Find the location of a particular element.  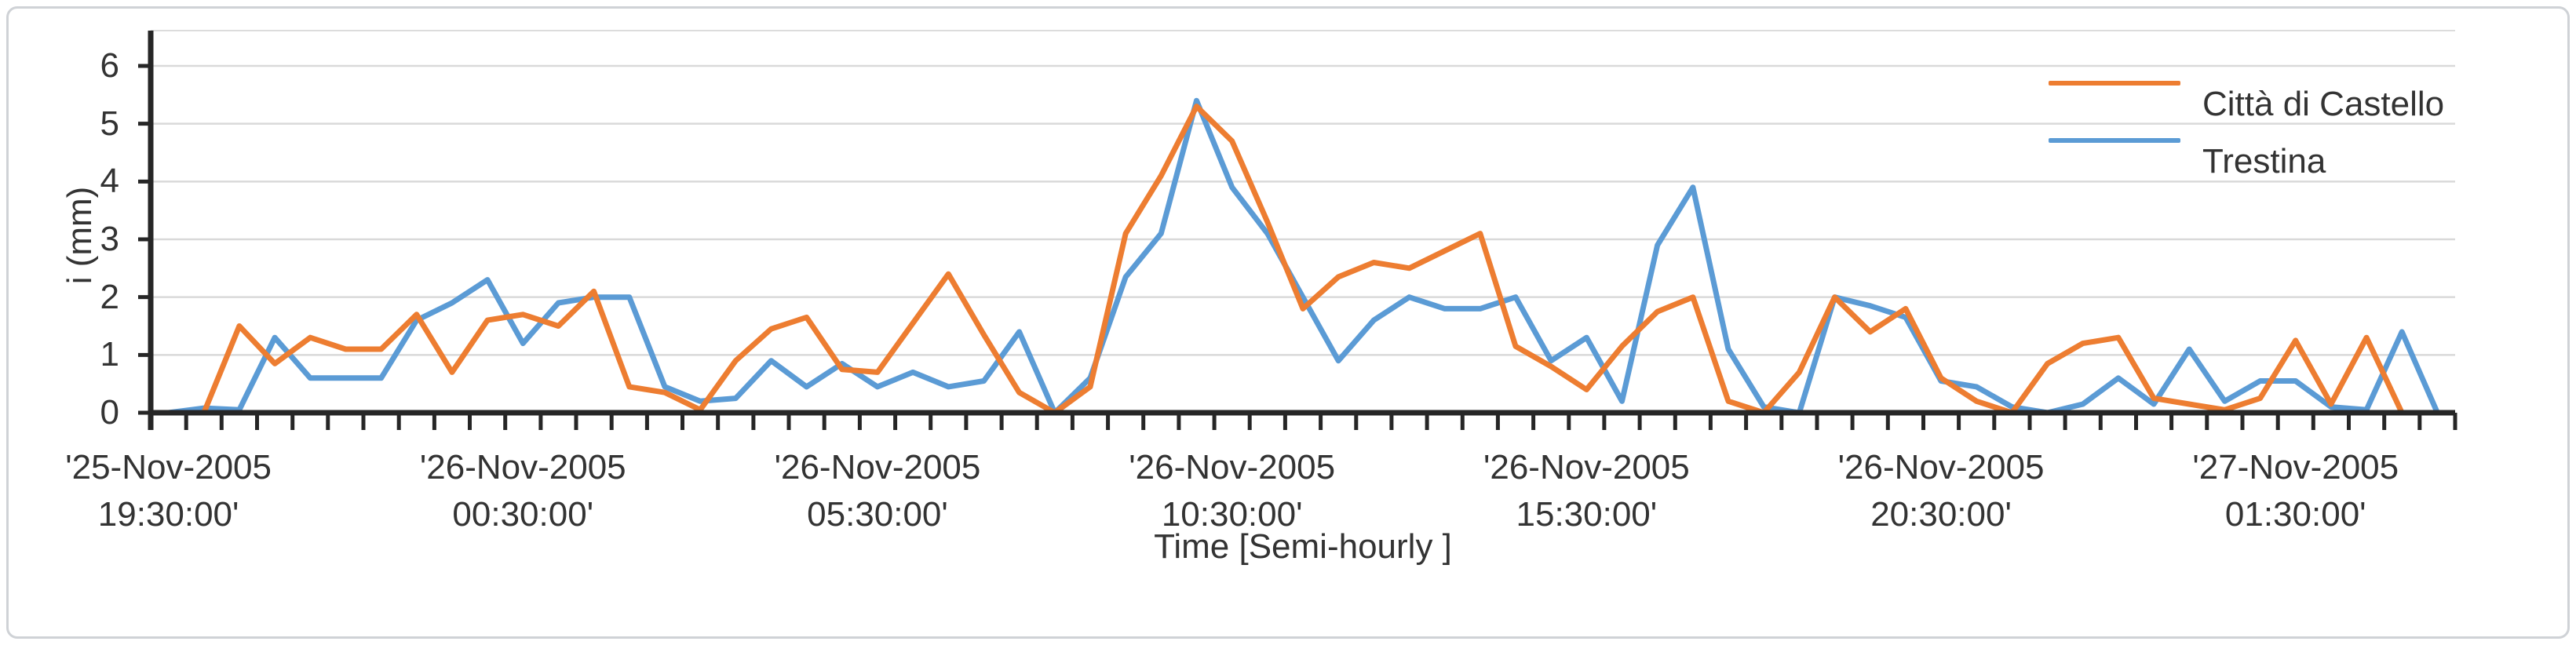

y-tick-label-3: 3 is located at coordinates (109, 239).